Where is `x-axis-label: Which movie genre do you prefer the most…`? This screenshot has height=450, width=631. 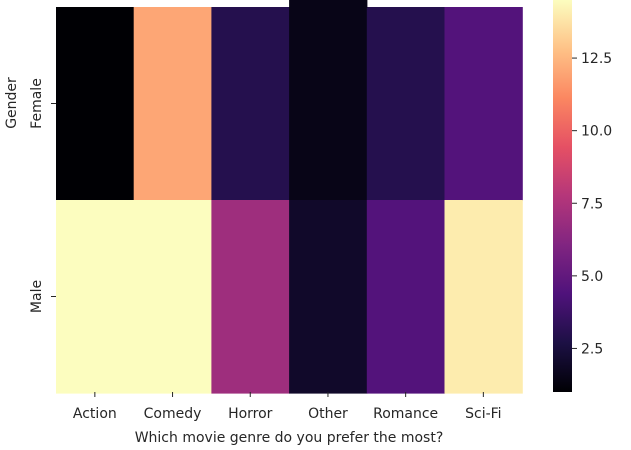
x-axis-label: Which movie genre do you prefer the most… is located at coordinates (289, 438).